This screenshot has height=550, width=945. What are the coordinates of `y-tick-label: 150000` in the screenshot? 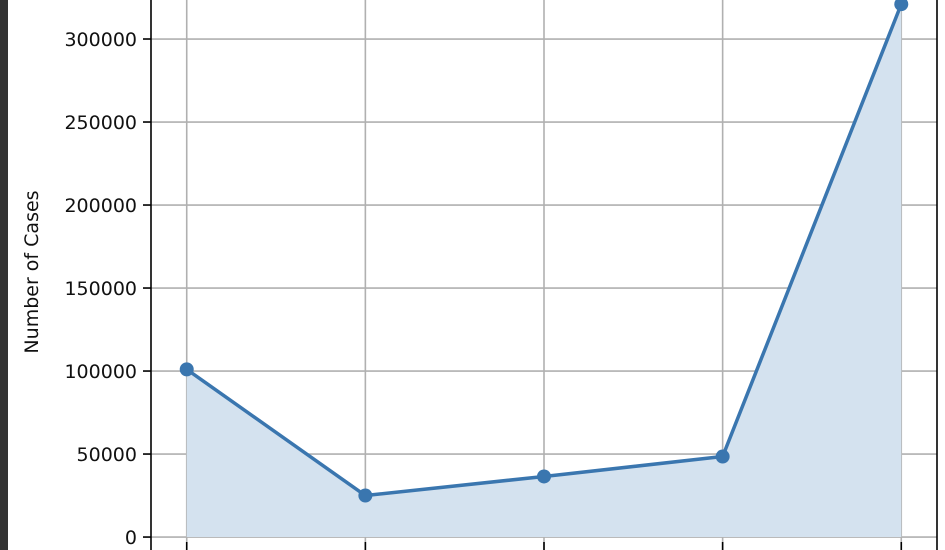 It's located at (100, 289).